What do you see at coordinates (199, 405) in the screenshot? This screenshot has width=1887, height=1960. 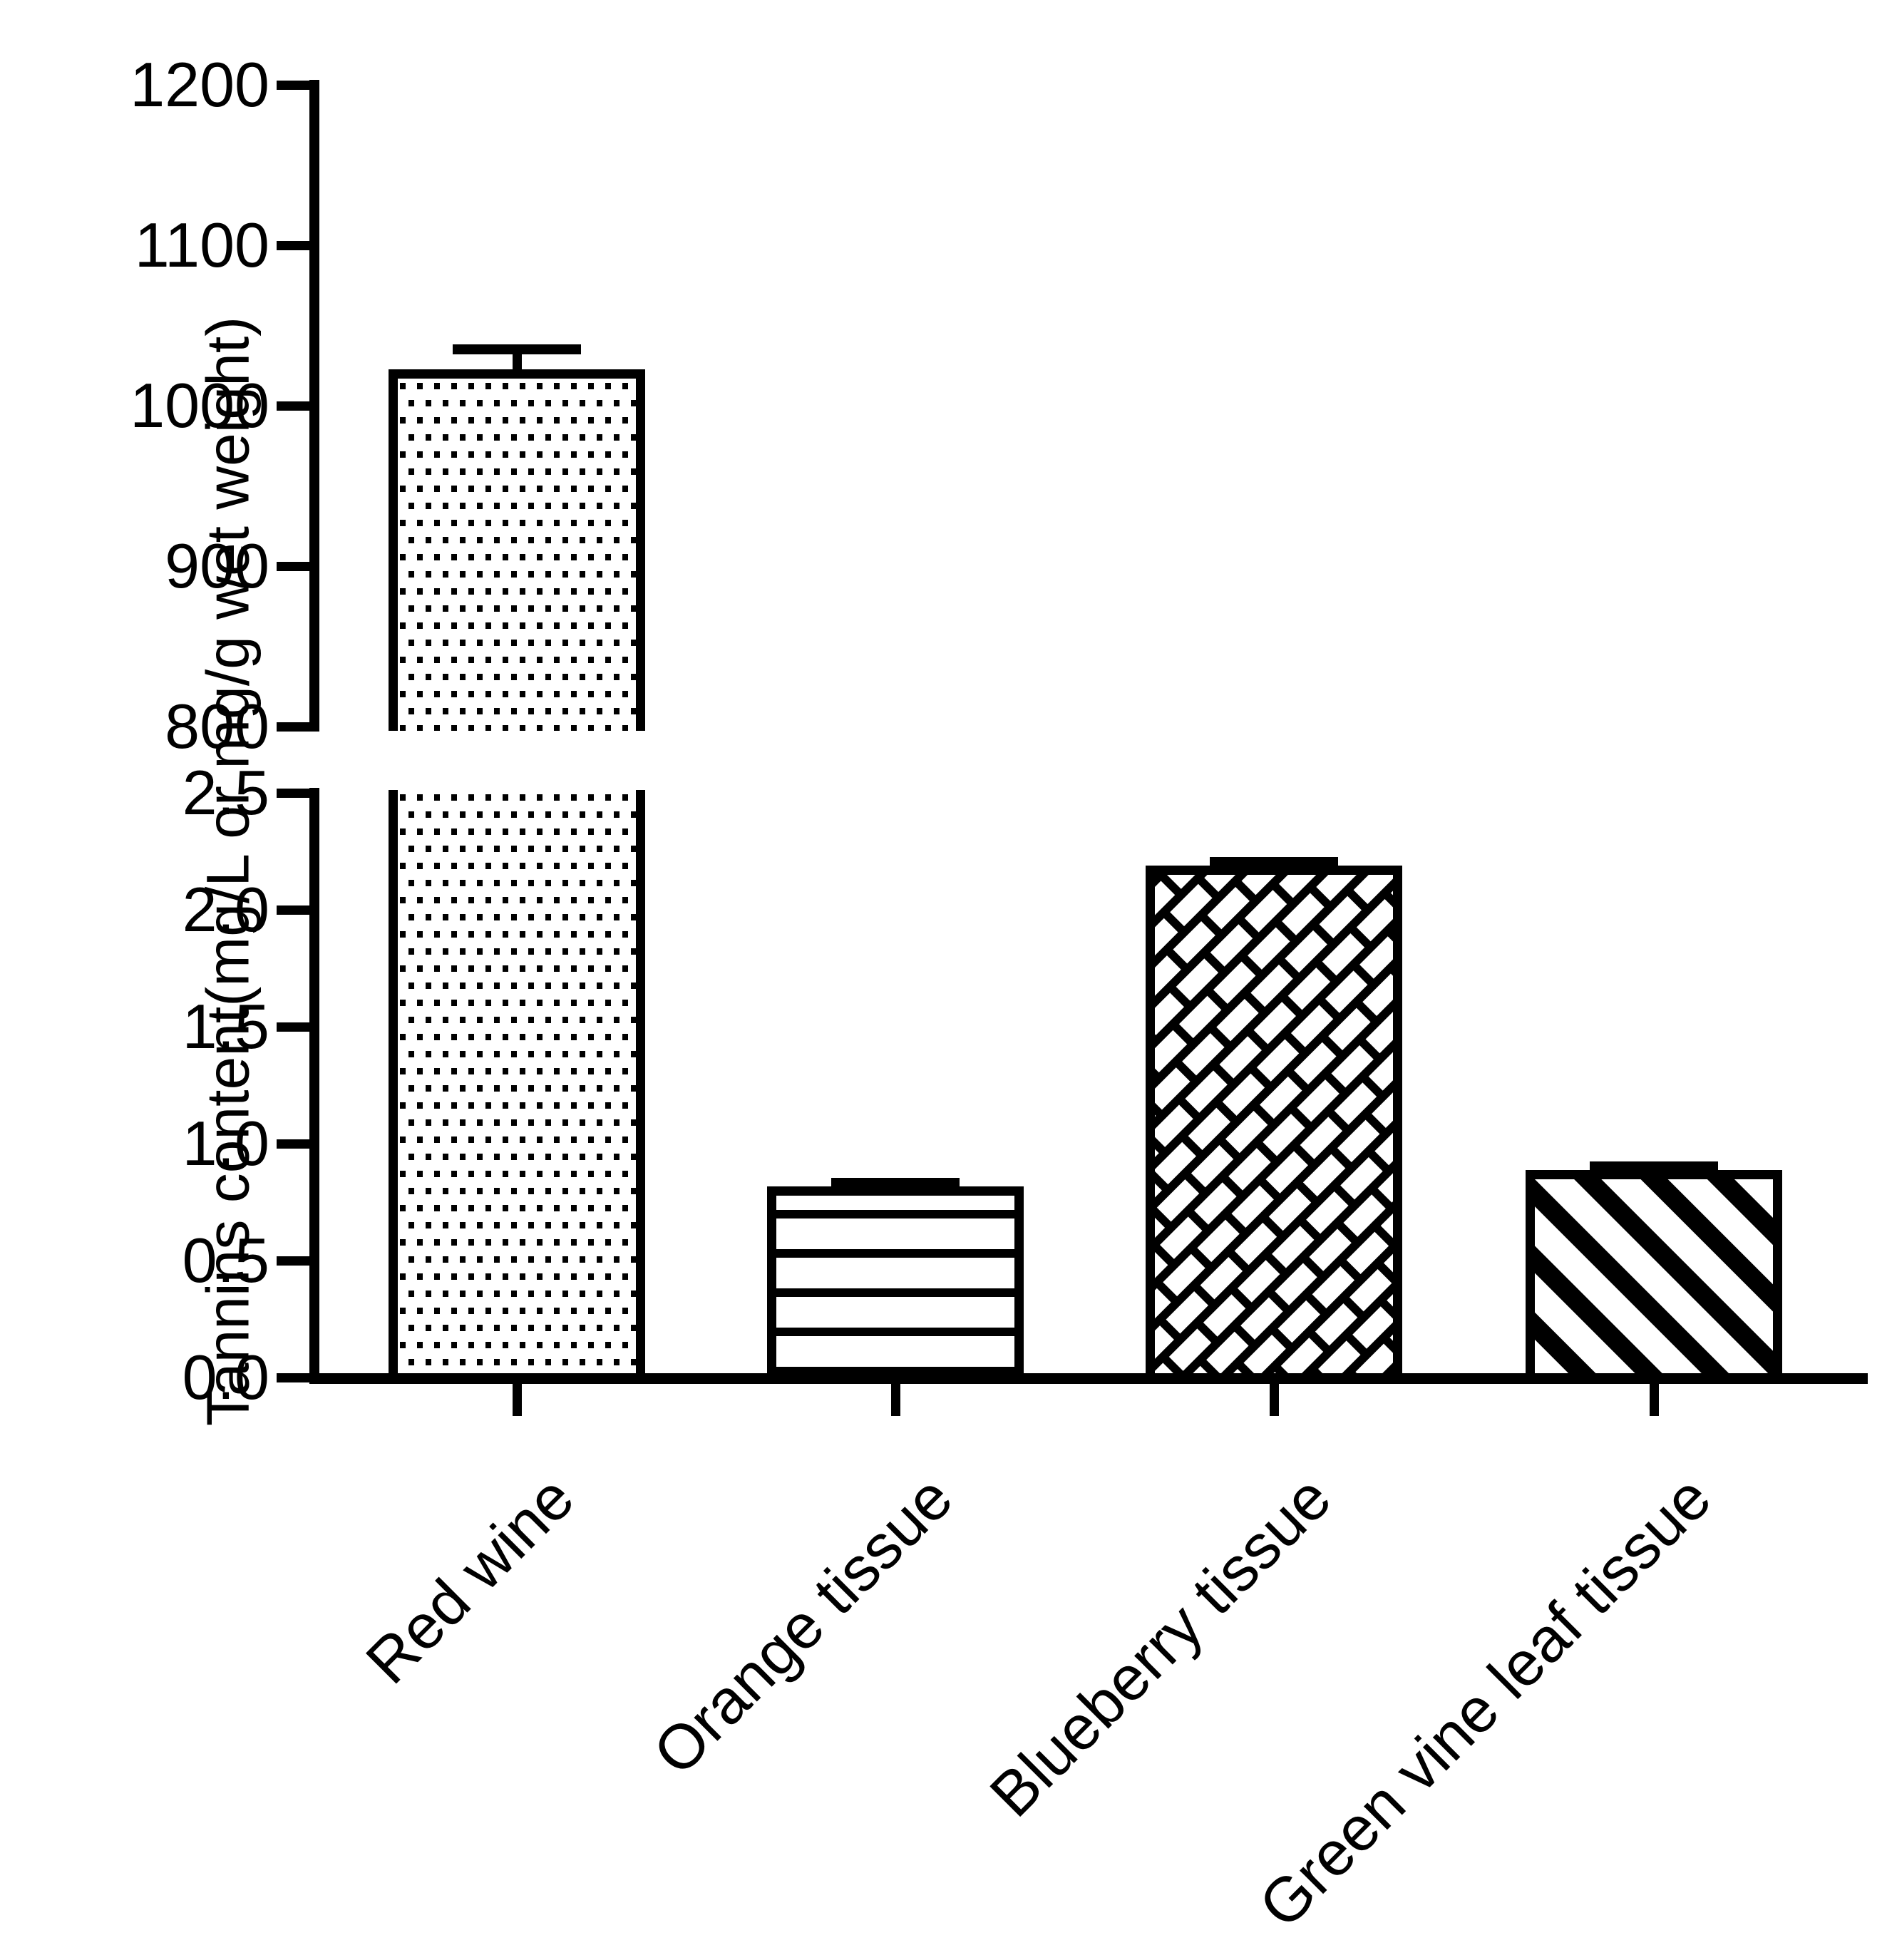 I see `upper-y-tick-label: 1000` at bounding box center [199, 405].